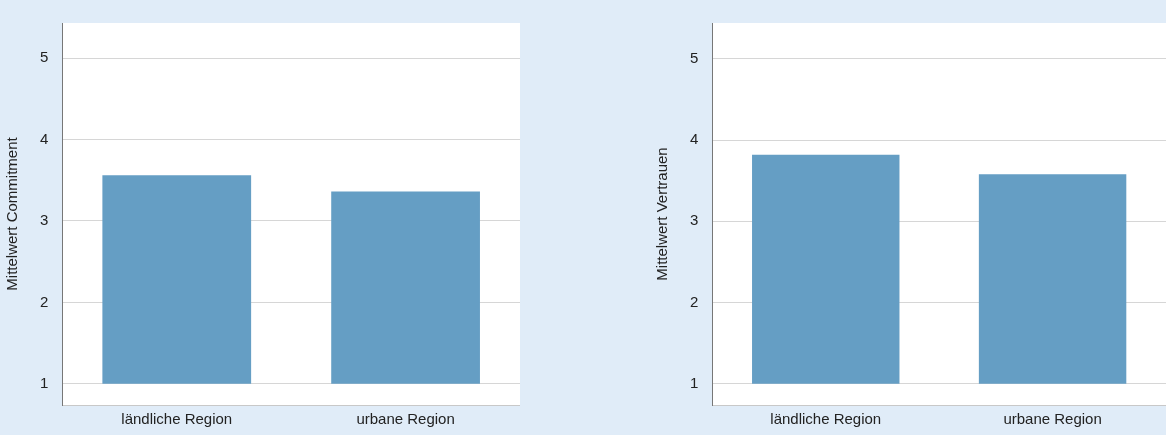  What do you see at coordinates (12, 213) in the screenshot?
I see `y-axis-title: Mittelwert Commitment` at bounding box center [12, 213].